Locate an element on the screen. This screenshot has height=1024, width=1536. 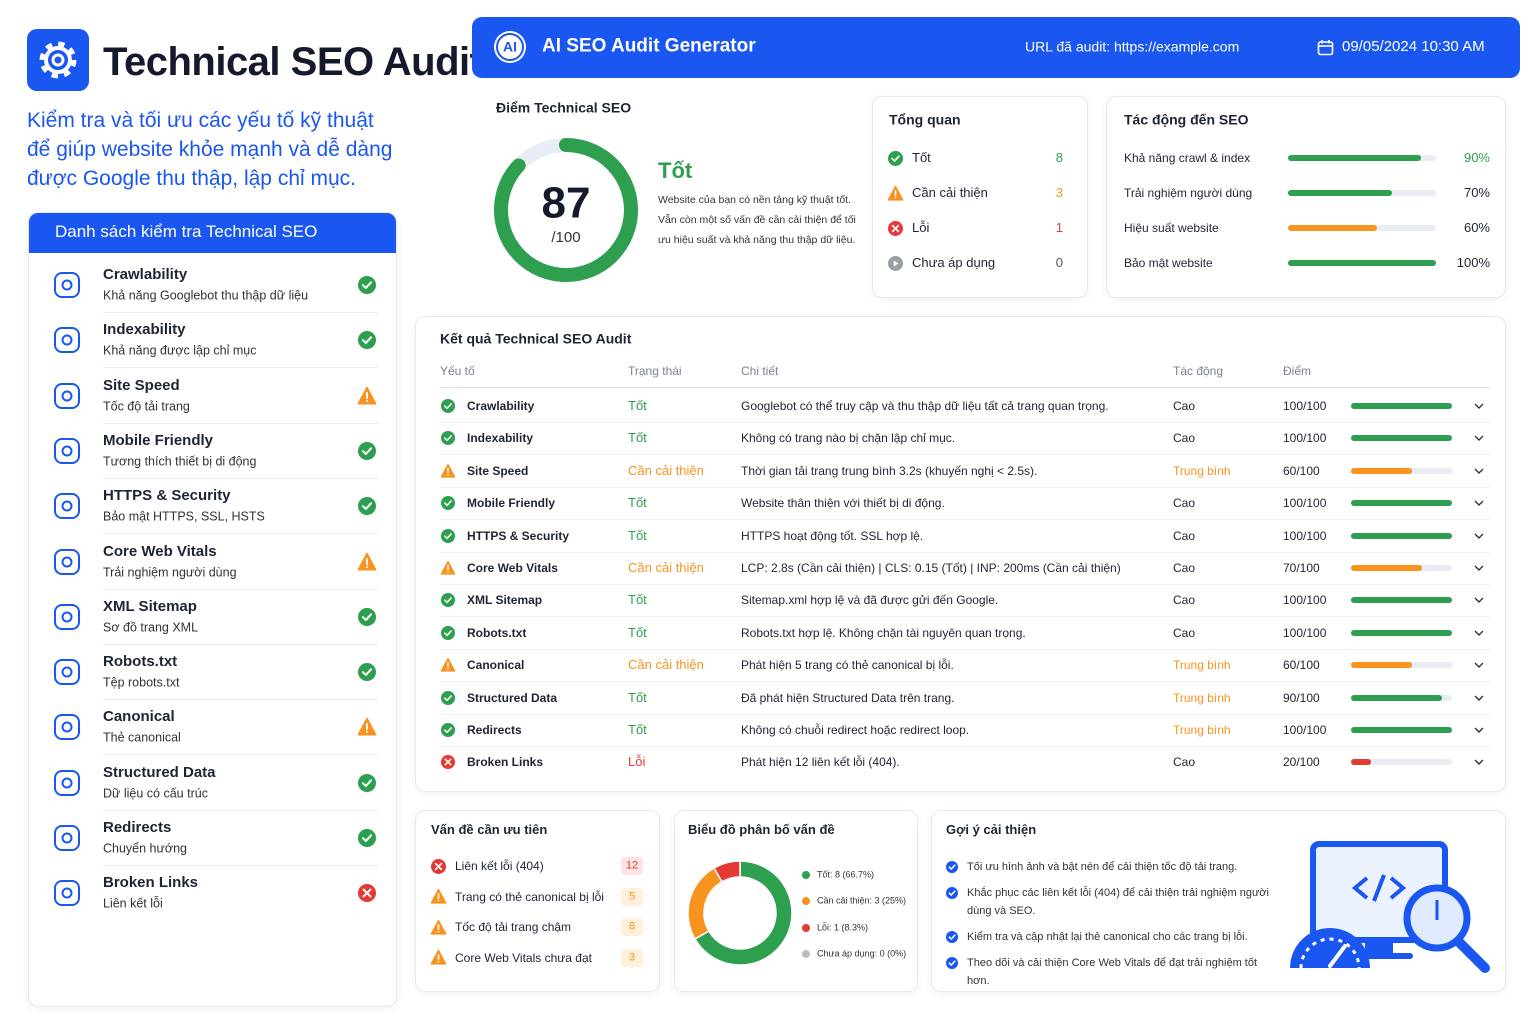
donut-segment is located at coordinates (705, 903).